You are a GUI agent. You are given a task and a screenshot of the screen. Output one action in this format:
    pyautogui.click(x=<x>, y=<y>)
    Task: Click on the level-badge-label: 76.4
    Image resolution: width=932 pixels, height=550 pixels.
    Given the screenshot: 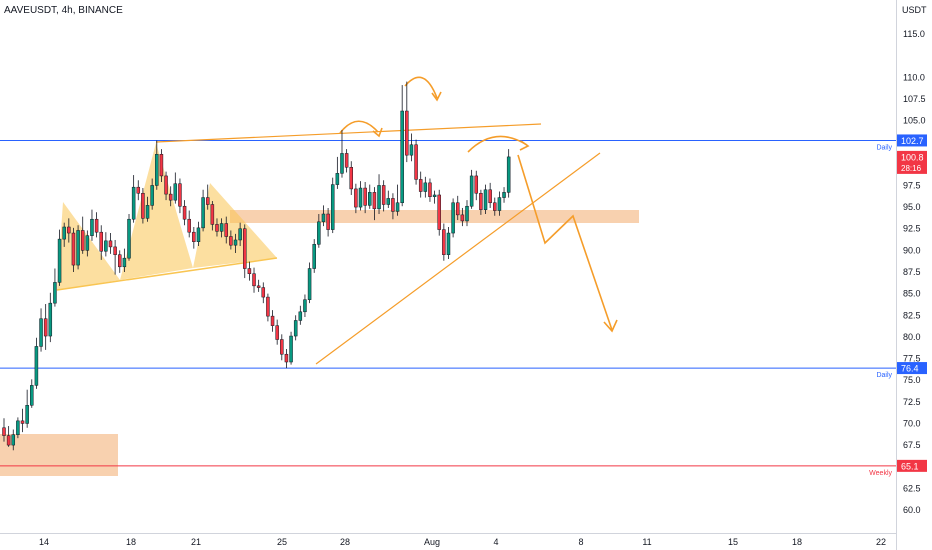 What is the action you would take?
    pyautogui.click(x=910, y=369)
    